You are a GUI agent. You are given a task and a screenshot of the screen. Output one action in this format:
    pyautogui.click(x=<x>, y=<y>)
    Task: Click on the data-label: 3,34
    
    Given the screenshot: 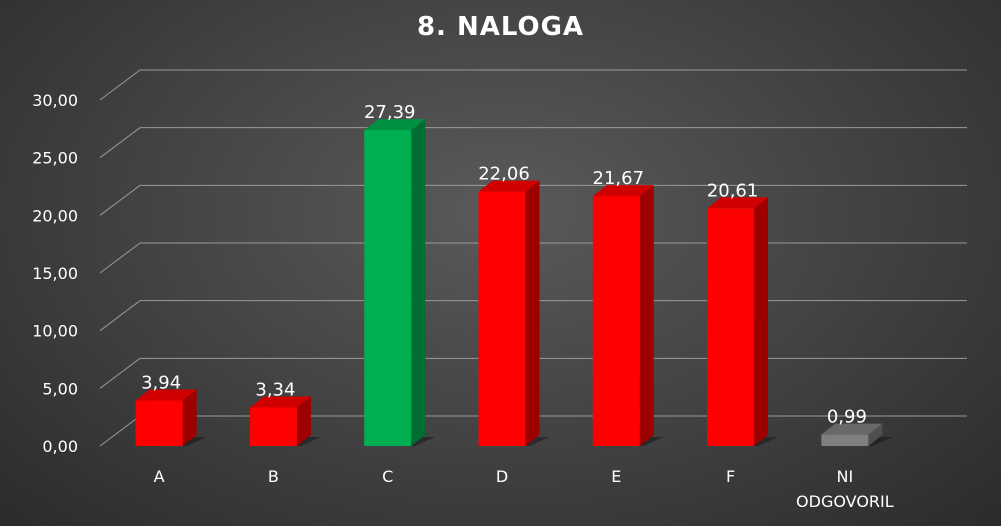 What is the action you would take?
    pyautogui.click(x=275, y=389)
    